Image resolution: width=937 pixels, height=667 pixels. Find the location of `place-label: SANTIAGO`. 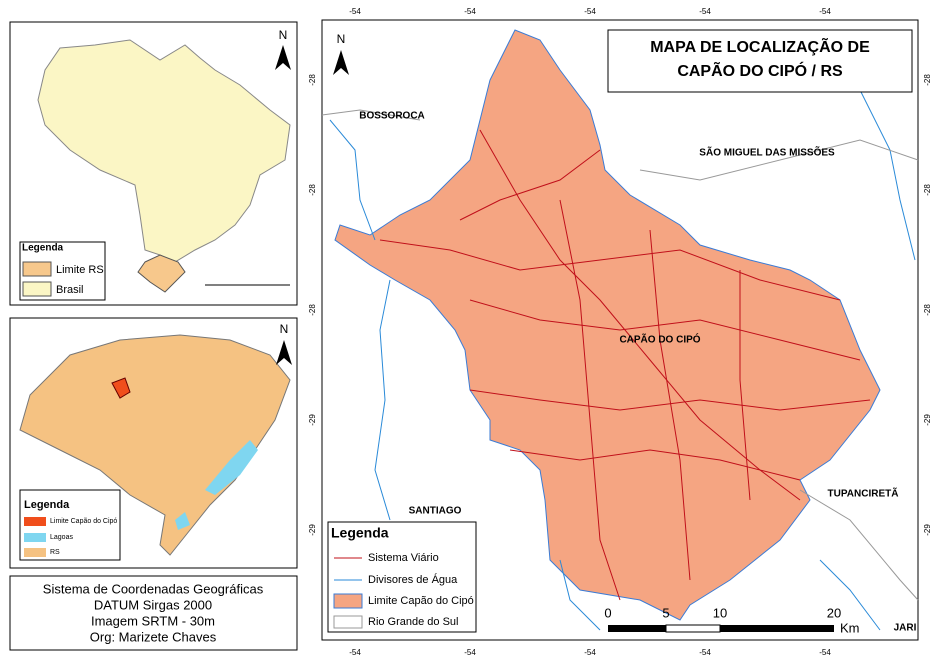

place-label: SANTIAGO is located at coordinates (435, 511).